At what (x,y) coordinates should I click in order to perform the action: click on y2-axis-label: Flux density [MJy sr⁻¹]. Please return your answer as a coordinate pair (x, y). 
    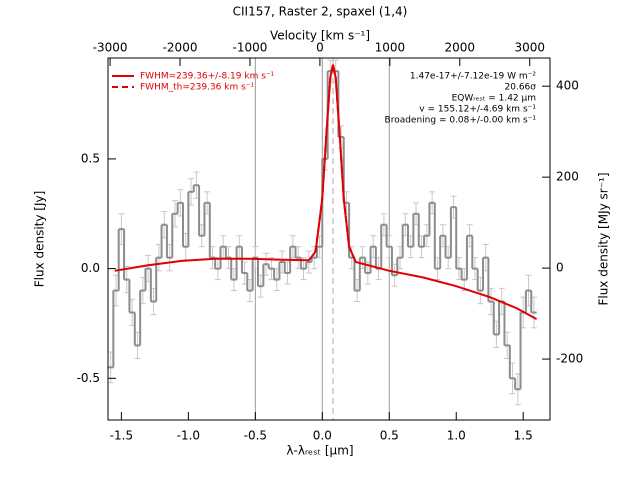
    Looking at the image, I should click on (604, 238).